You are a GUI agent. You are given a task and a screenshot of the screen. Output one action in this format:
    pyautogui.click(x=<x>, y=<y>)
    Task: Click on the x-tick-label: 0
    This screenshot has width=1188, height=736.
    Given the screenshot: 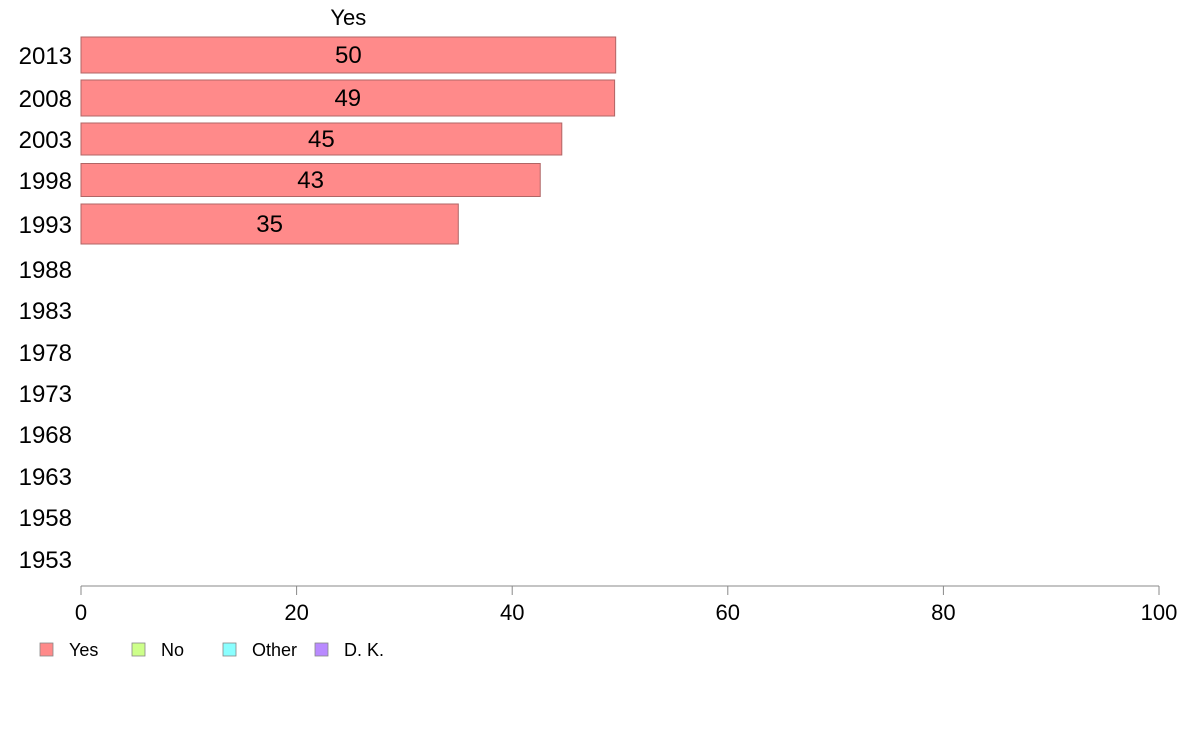 What is the action you would take?
    pyautogui.click(x=81, y=612)
    